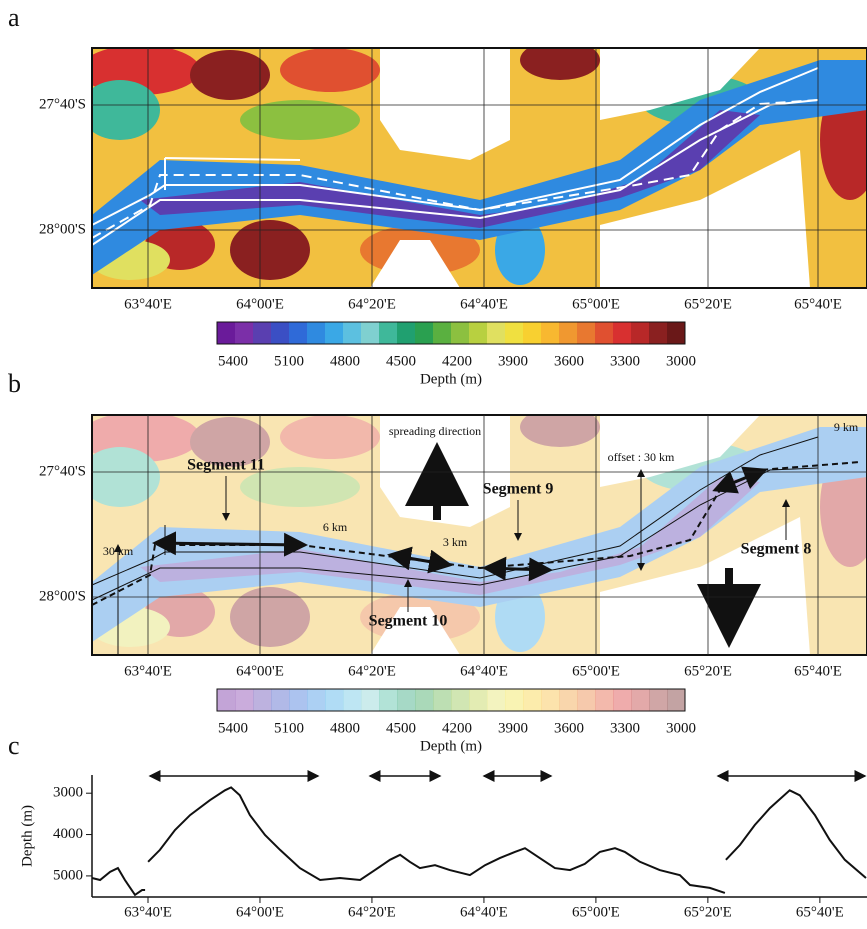  What do you see at coordinates (372, 912) in the screenshot?
I see `x-tick-label: 64°20'E` at bounding box center [372, 912].